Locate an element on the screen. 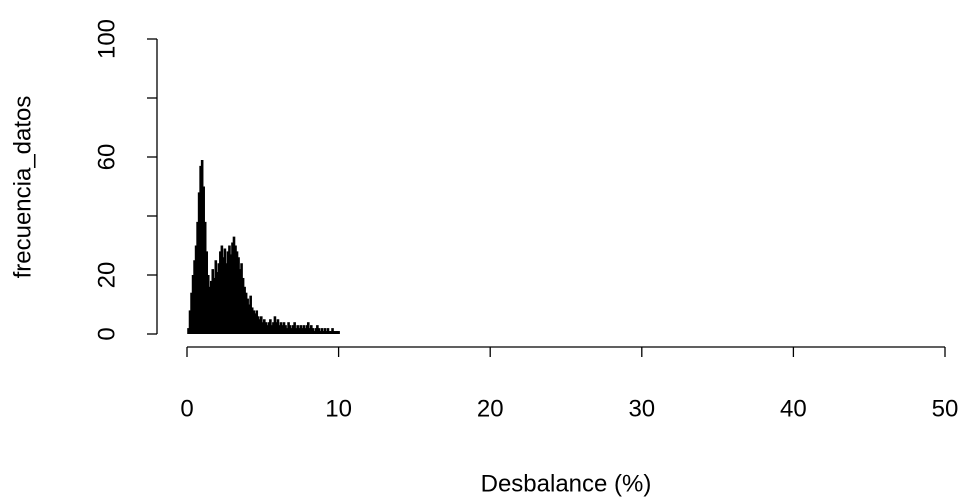 The image size is (965, 503). y-tick-label: 100 is located at coordinates (106, 39).